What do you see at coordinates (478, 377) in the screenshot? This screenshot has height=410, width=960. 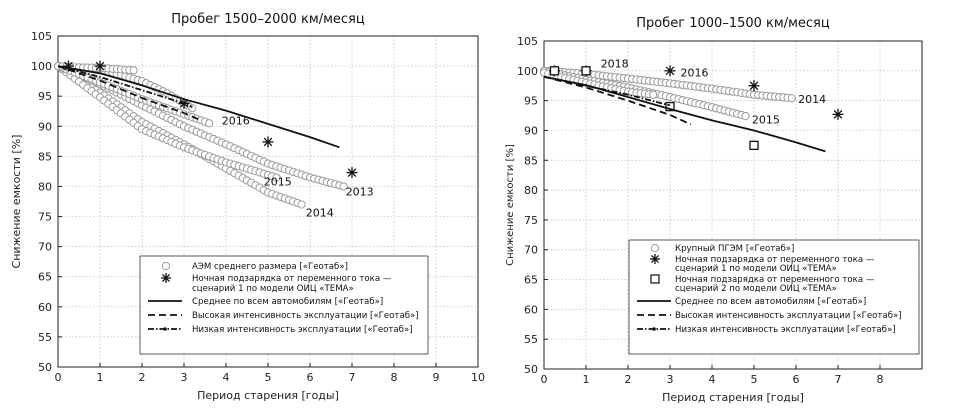 I see `x-tick-label: 10` at bounding box center [478, 377].